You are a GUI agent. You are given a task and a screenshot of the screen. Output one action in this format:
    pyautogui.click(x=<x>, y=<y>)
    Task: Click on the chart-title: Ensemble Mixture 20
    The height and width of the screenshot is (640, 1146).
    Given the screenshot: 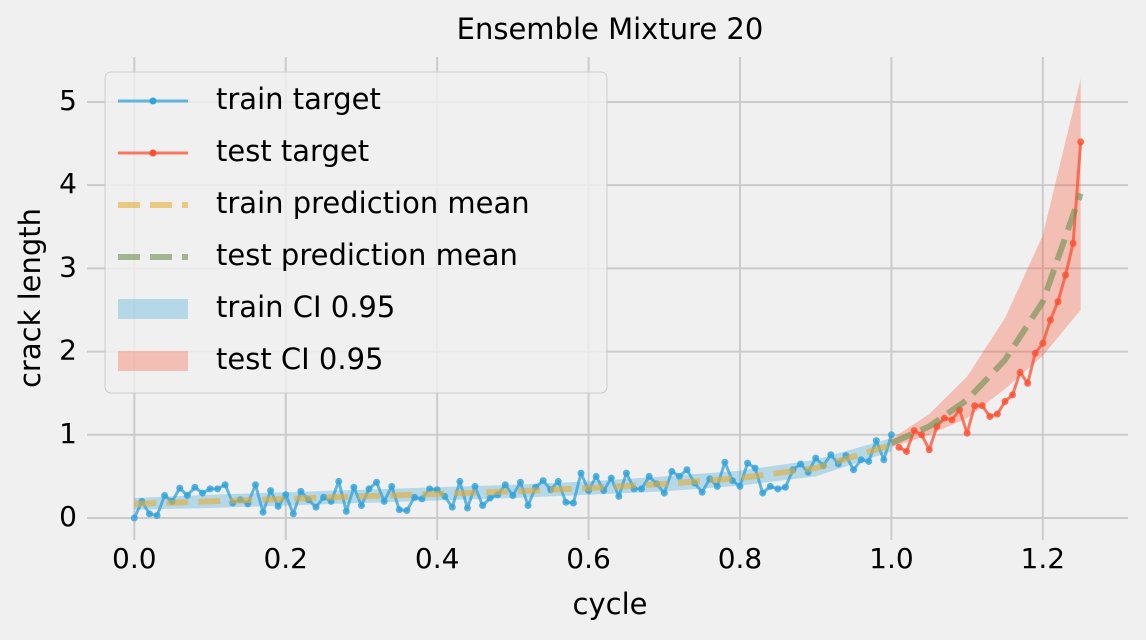 What is the action you would take?
    pyautogui.click(x=610, y=29)
    